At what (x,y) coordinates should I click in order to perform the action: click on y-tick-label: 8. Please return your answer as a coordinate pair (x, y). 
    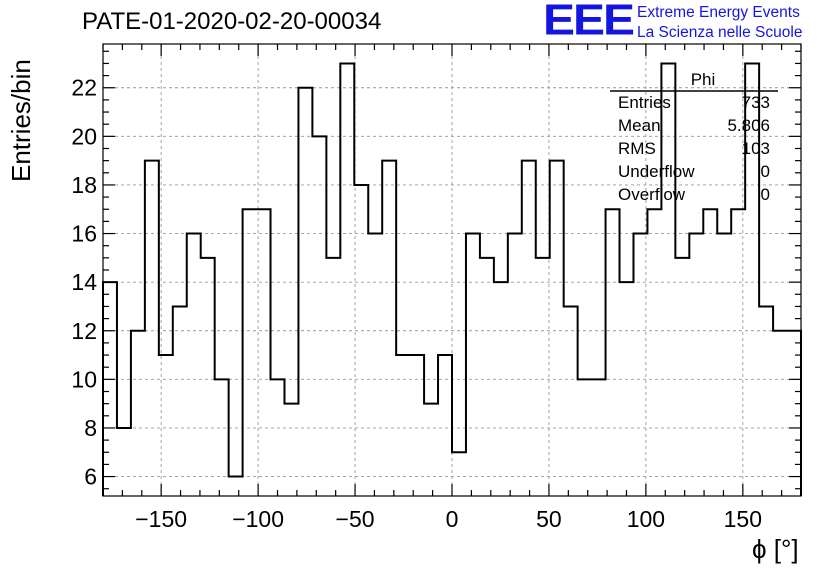
    Looking at the image, I should click on (90, 428).